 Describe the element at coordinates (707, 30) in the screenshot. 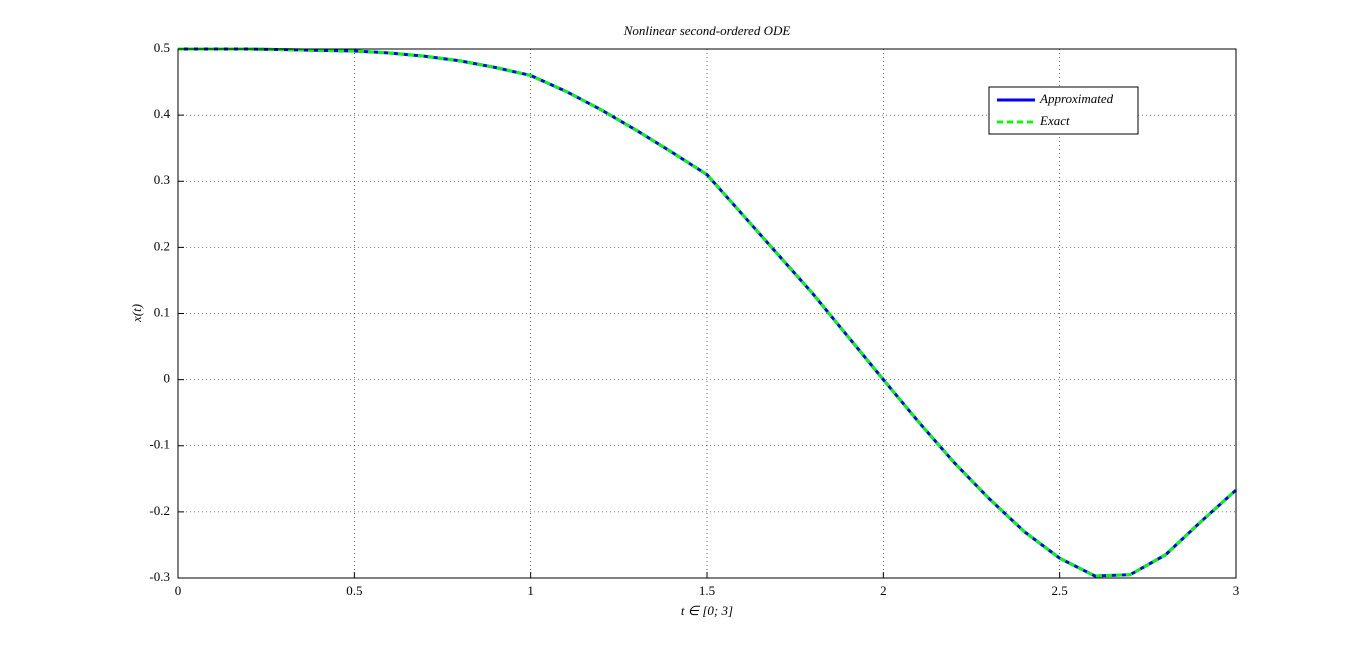

I see `chart-title: Nonlinear second-ordered ODE` at that location.